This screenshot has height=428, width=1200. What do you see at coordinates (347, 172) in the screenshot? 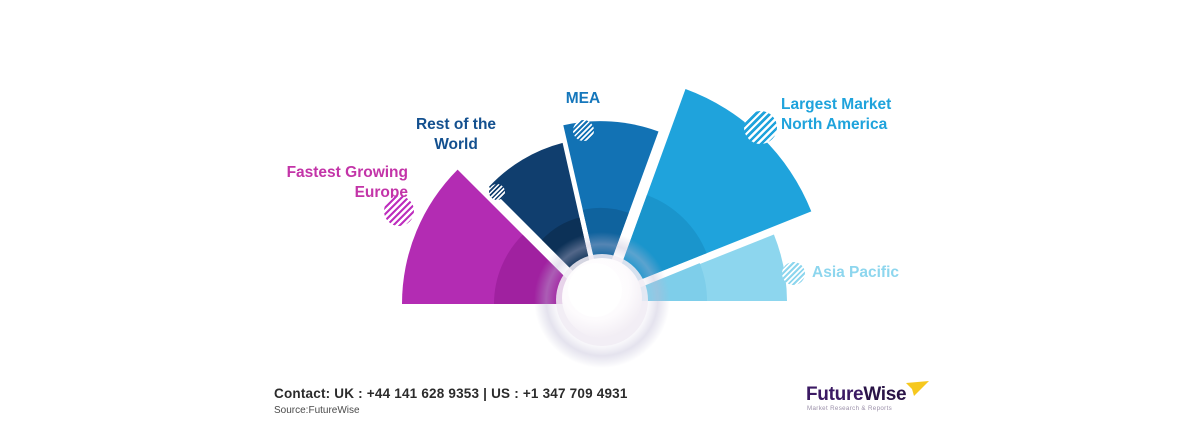
I see `region-label-europe-line1: Fastest Growing` at bounding box center [347, 172].